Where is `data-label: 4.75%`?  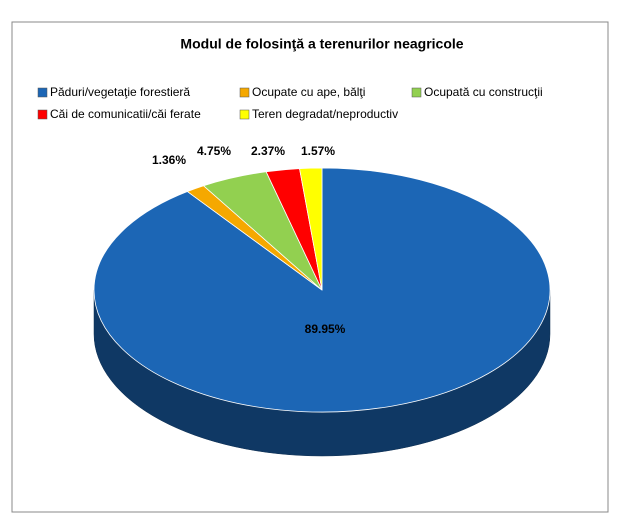 data-label: 4.75% is located at coordinates (214, 151).